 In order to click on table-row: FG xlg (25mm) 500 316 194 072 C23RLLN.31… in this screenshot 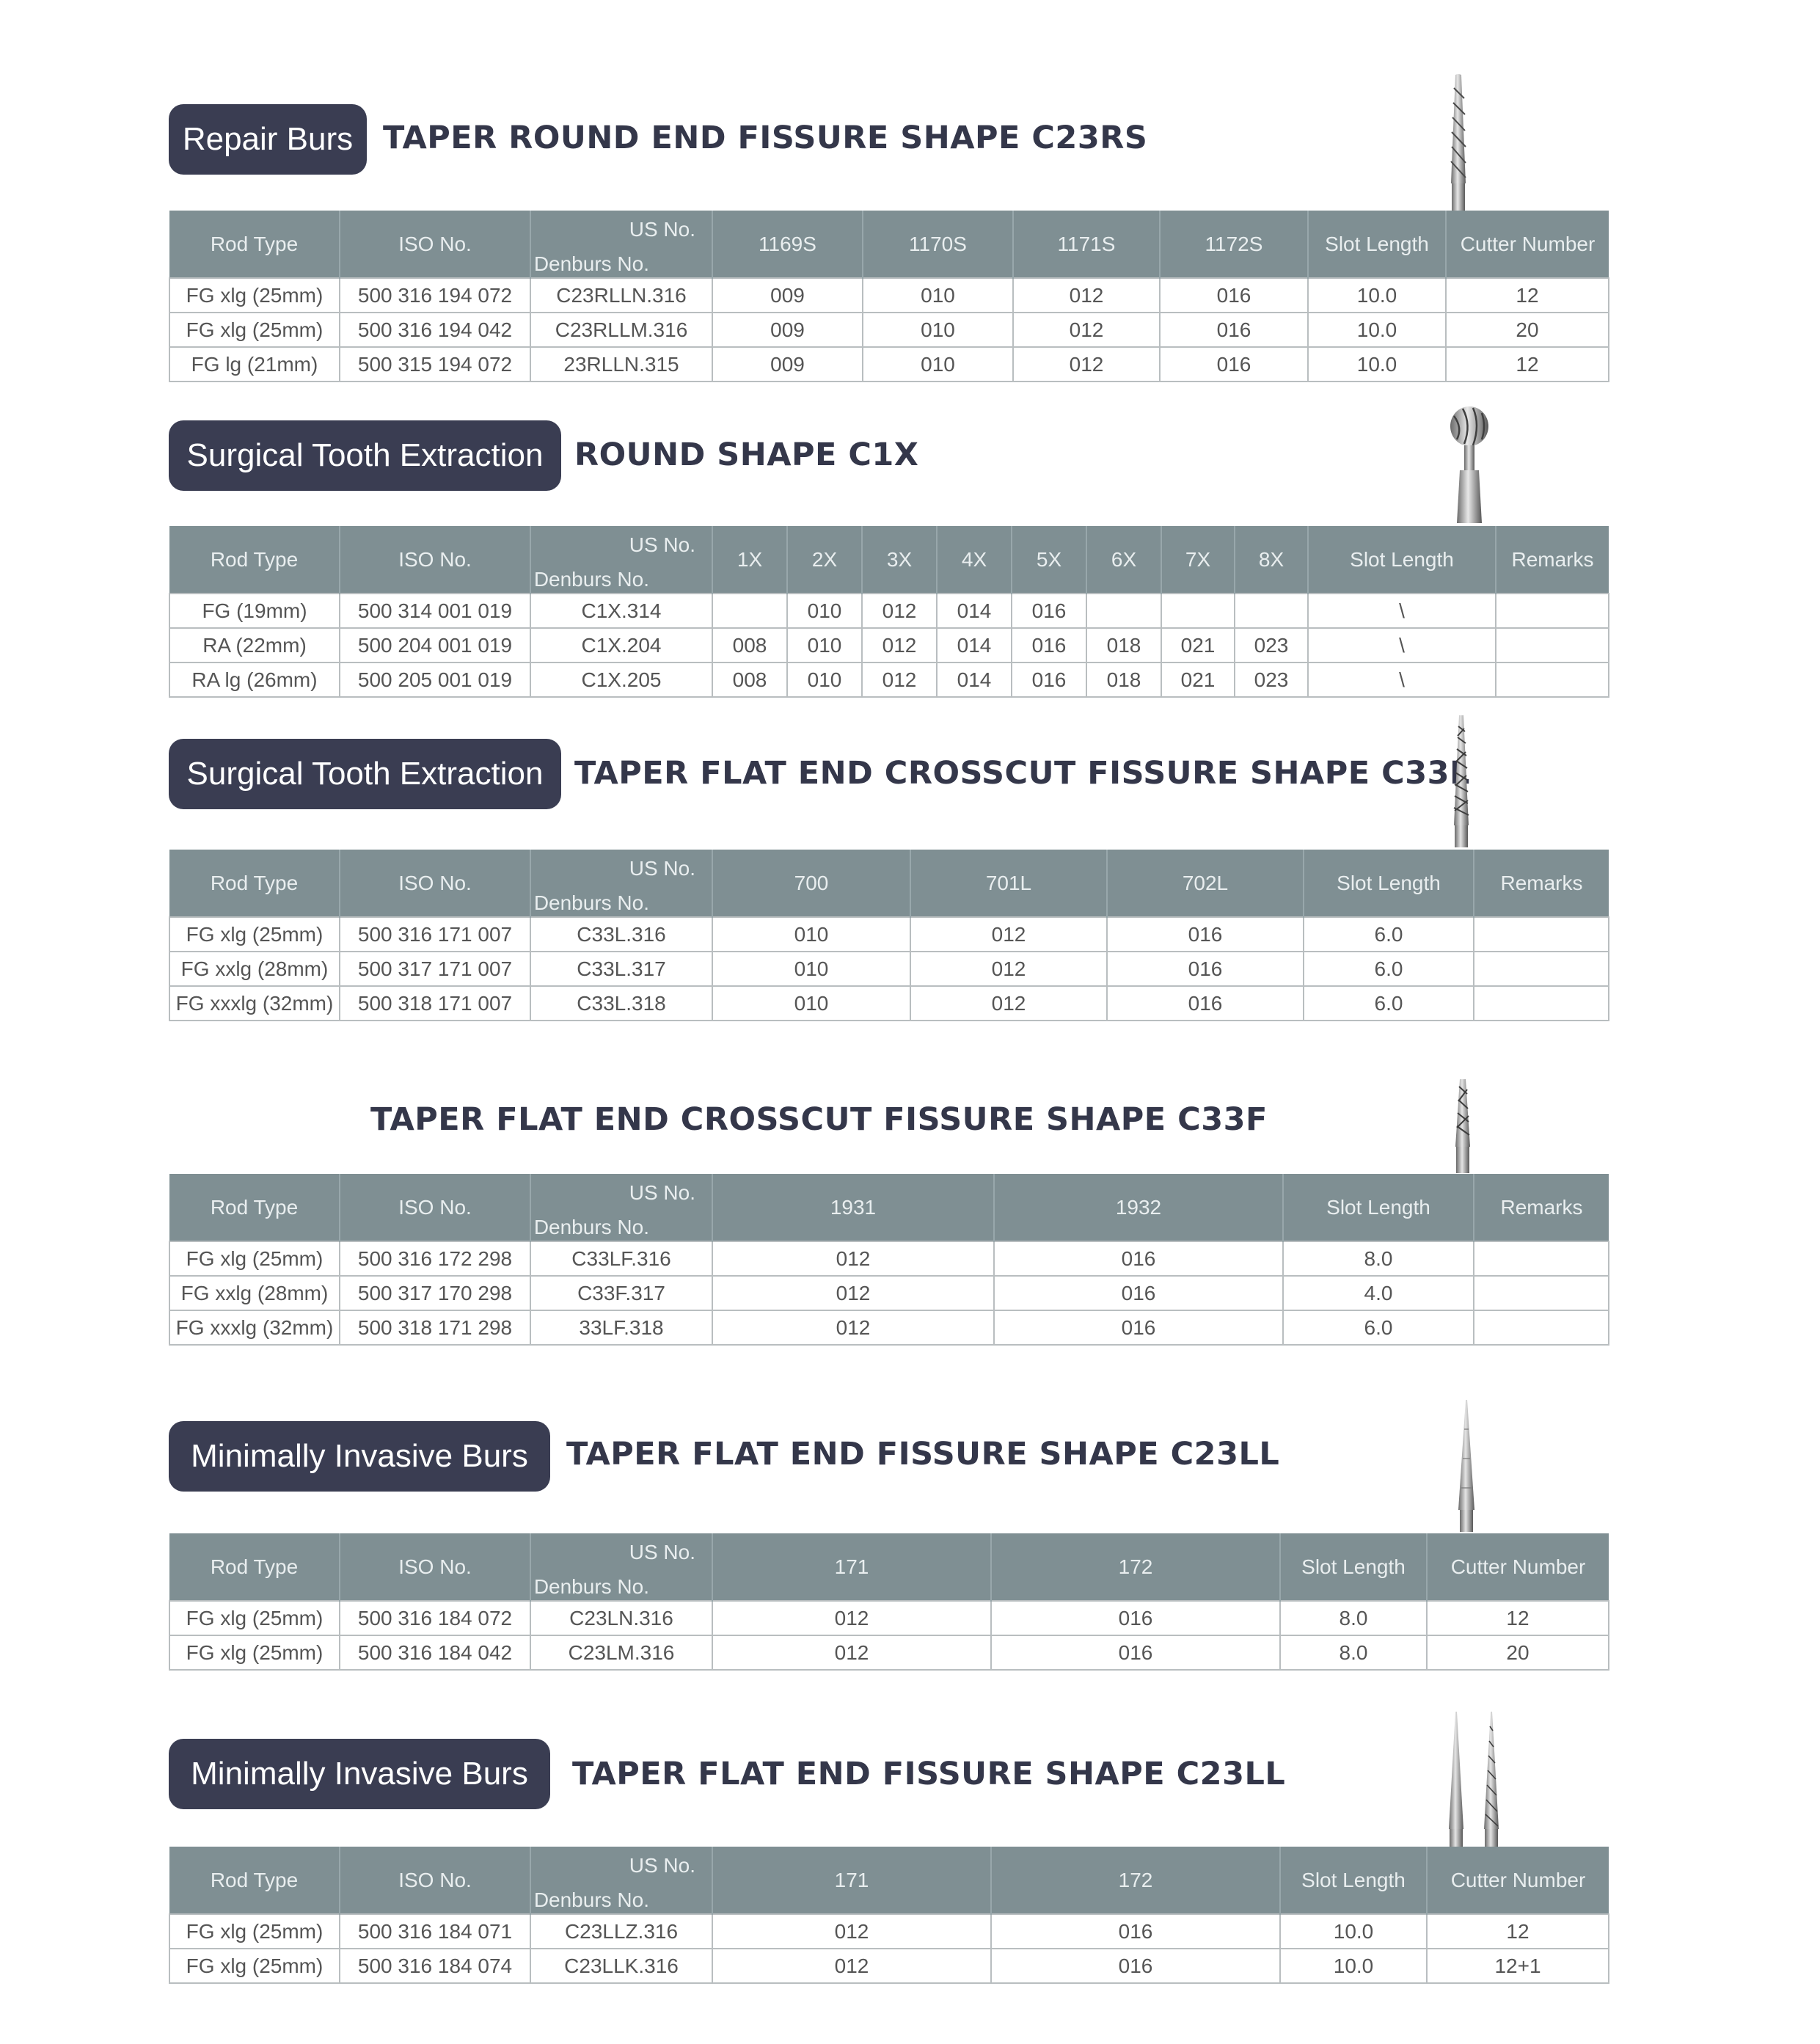, I will do `click(889, 295)`.